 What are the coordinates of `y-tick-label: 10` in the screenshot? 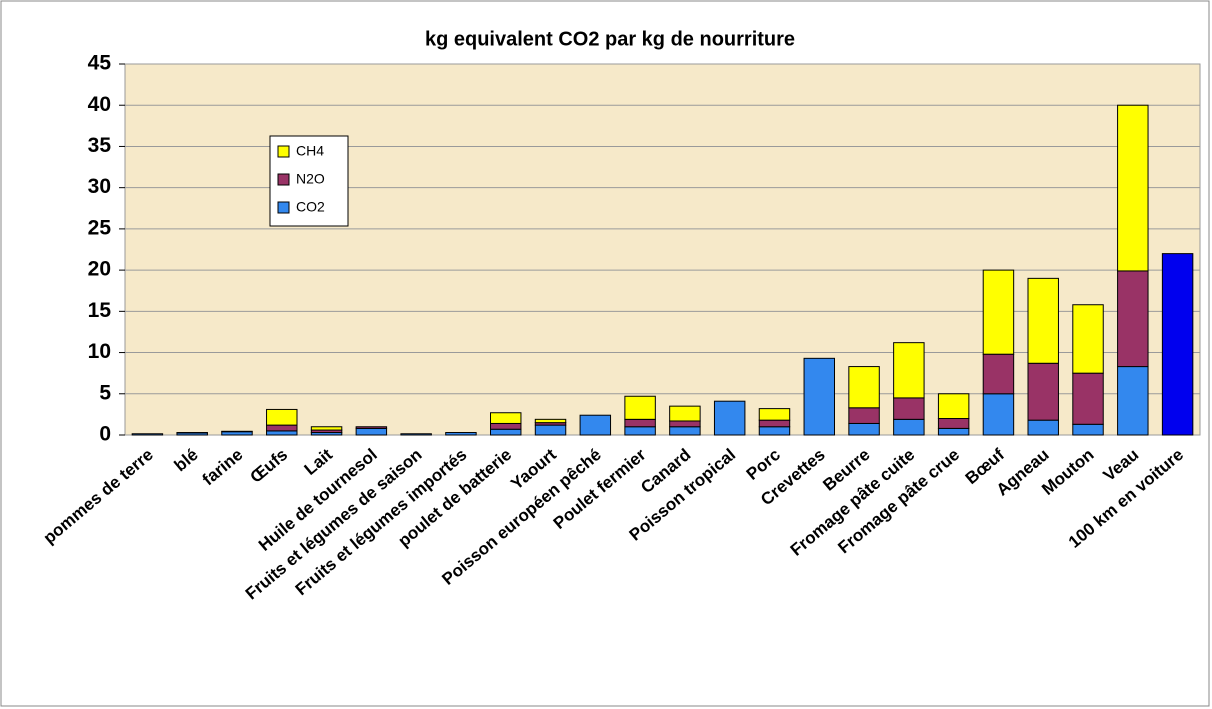 It's located at (99, 351).